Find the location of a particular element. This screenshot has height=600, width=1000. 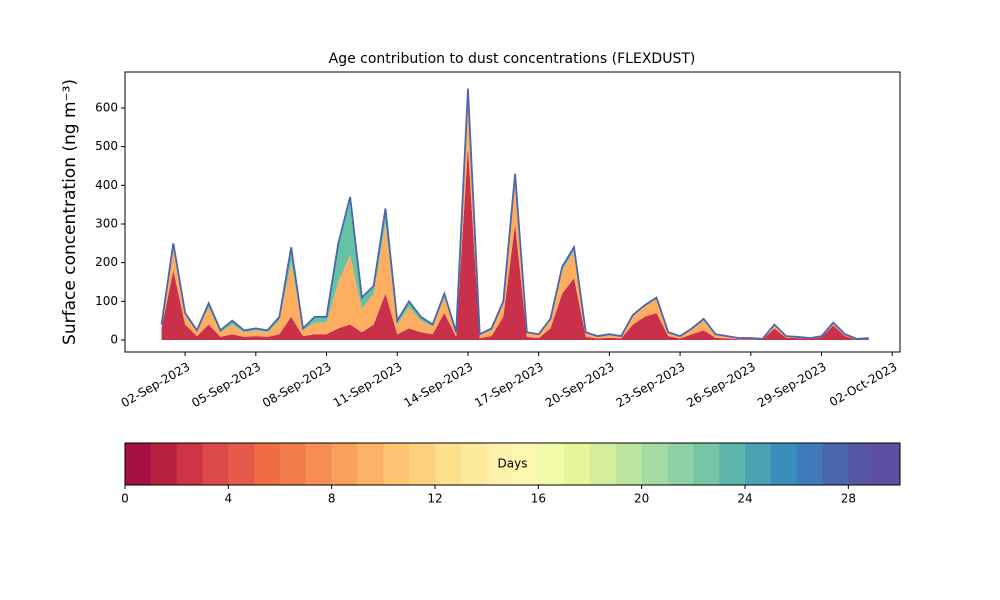

x-tick-label: 02-Sep-2023 is located at coordinates (156, 385).